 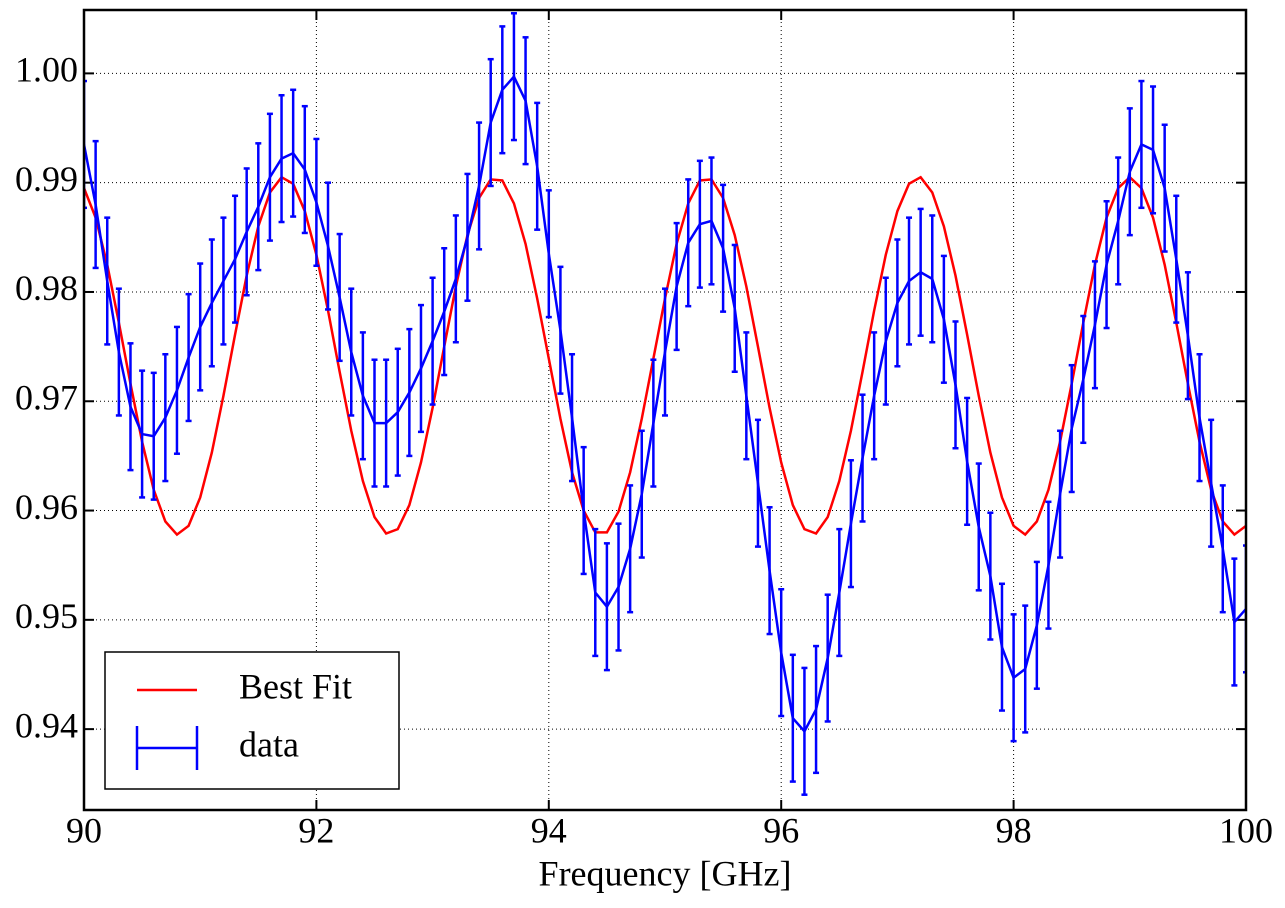 What do you see at coordinates (46, 616) in the screenshot?
I see `y-tick-label: 0.95` at bounding box center [46, 616].